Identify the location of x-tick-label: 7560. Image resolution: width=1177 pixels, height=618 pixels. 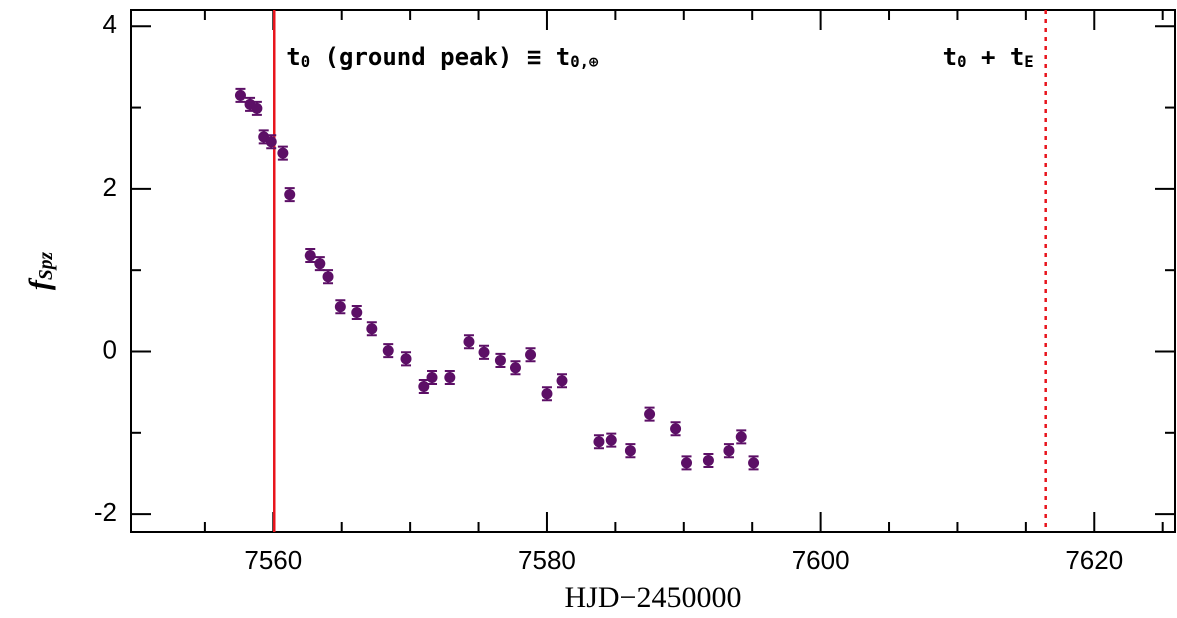
(273, 560).